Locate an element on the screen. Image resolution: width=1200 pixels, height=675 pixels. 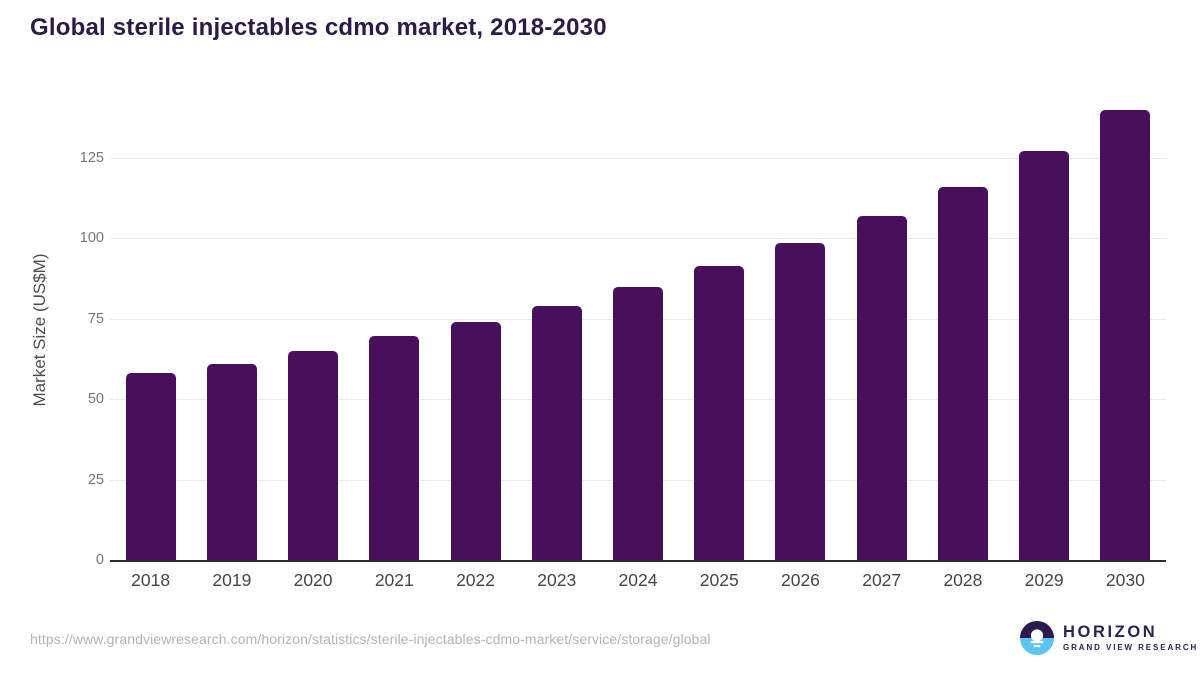
y-tick-label-100: 100 is located at coordinates (91, 238).